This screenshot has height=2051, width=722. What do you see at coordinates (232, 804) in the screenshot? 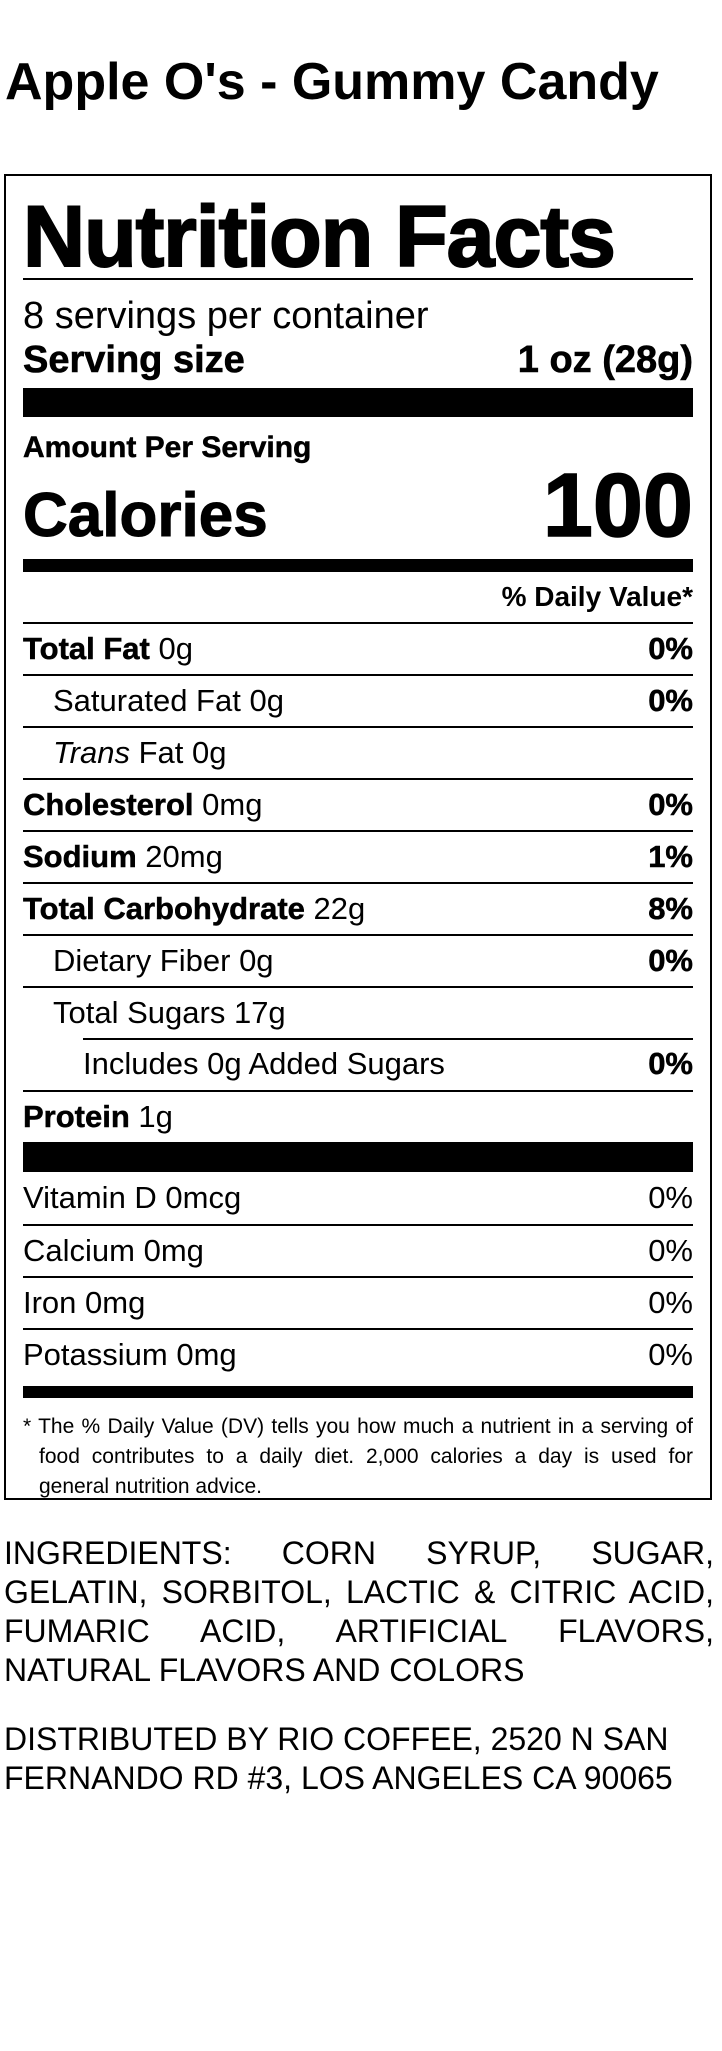
I see `nutrient-amount: 0mg` at bounding box center [232, 804].